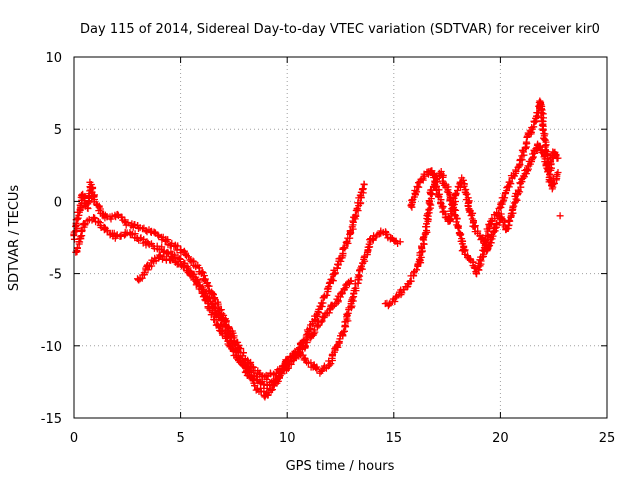 The height and width of the screenshot is (480, 640). Describe the element at coordinates (394, 438) in the screenshot. I see `x-tick-label: 15` at that location.